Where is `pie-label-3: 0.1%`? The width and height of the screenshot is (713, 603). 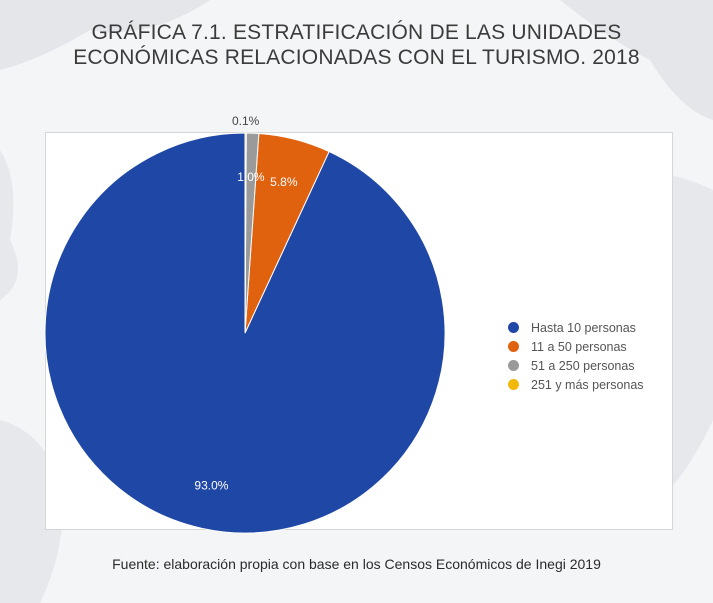
pie-label-3: 0.1% is located at coordinates (246, 121).